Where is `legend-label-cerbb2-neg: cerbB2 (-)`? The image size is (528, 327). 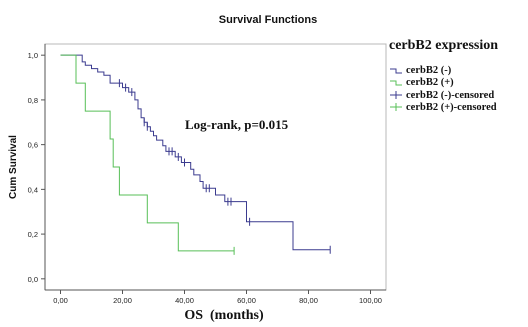 legend-label-cerbb2-neg: cerbB2 (-) is located at coordinates (429, 70).